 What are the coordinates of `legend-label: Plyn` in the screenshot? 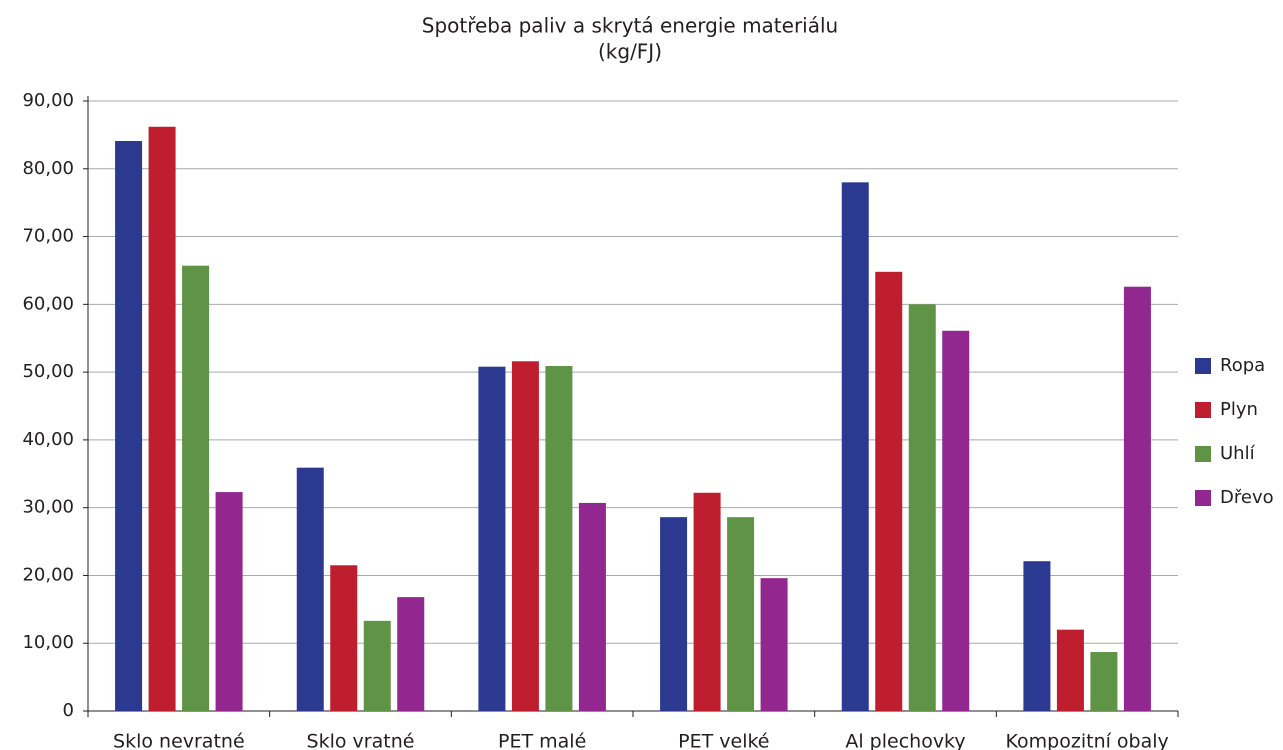 It's located at (1239, 409).